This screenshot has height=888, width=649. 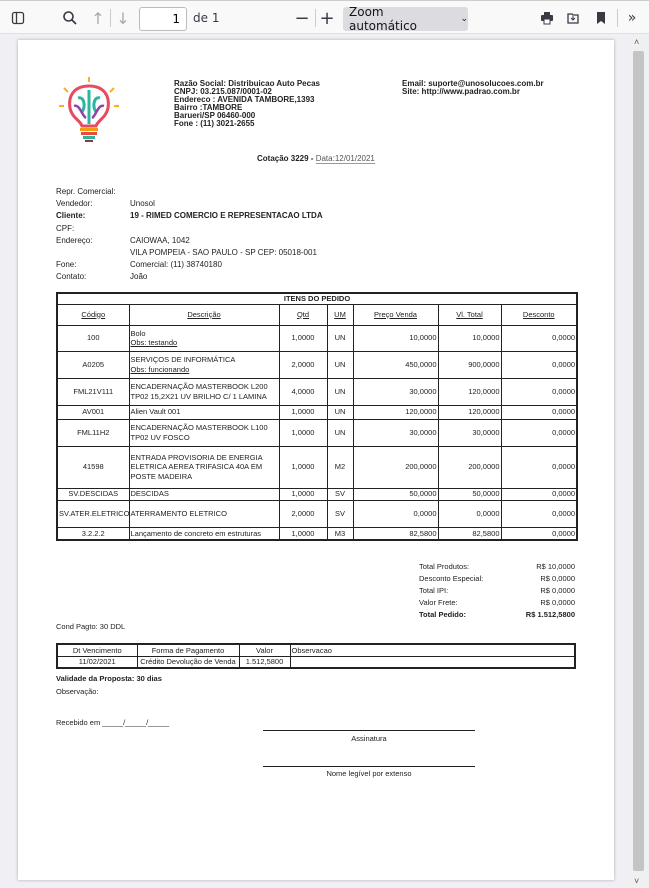 I want to click on bookmark-icon, so click(x=601, y=18).